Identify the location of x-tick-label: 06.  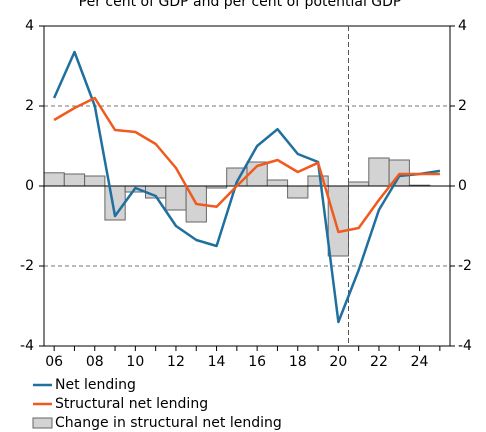
(54, 362).